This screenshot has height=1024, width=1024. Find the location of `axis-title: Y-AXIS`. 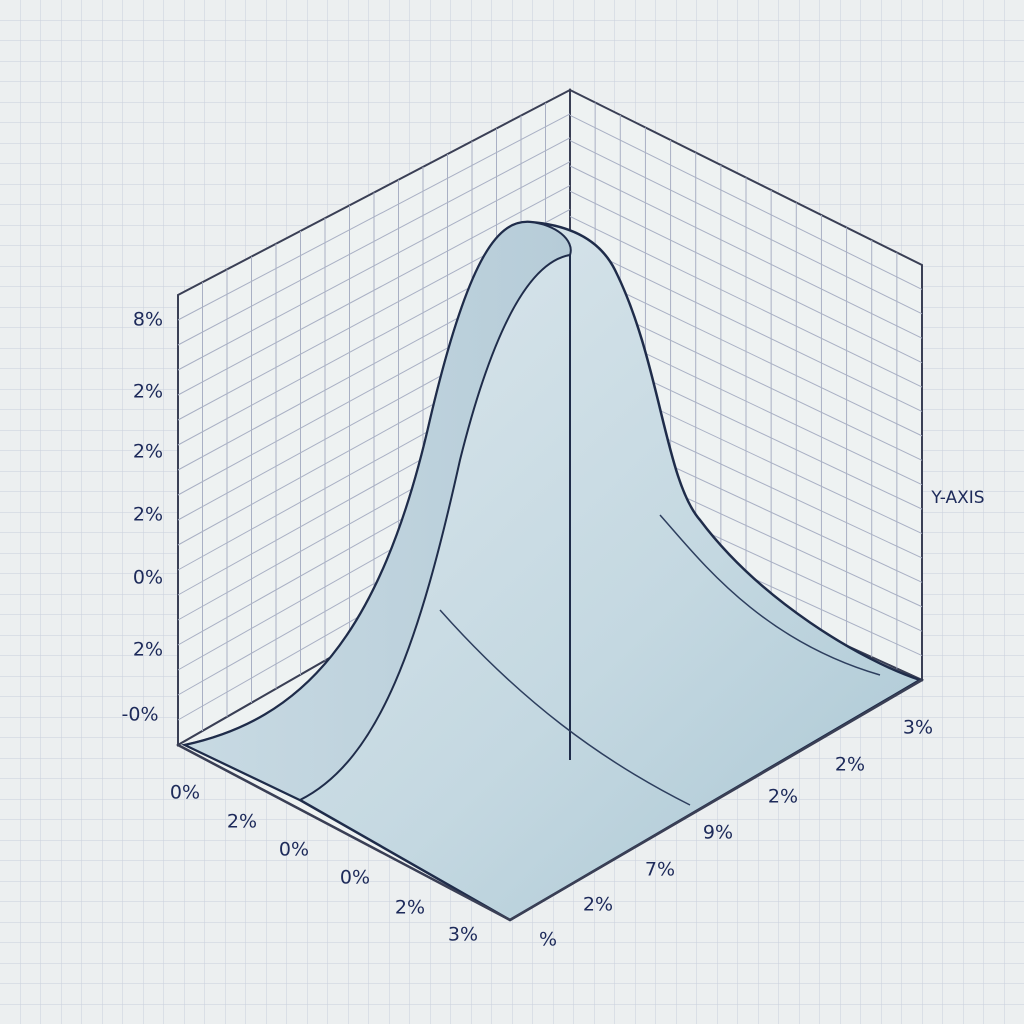

axis-title: Y-AXIS is located at coordinates (957, 498).